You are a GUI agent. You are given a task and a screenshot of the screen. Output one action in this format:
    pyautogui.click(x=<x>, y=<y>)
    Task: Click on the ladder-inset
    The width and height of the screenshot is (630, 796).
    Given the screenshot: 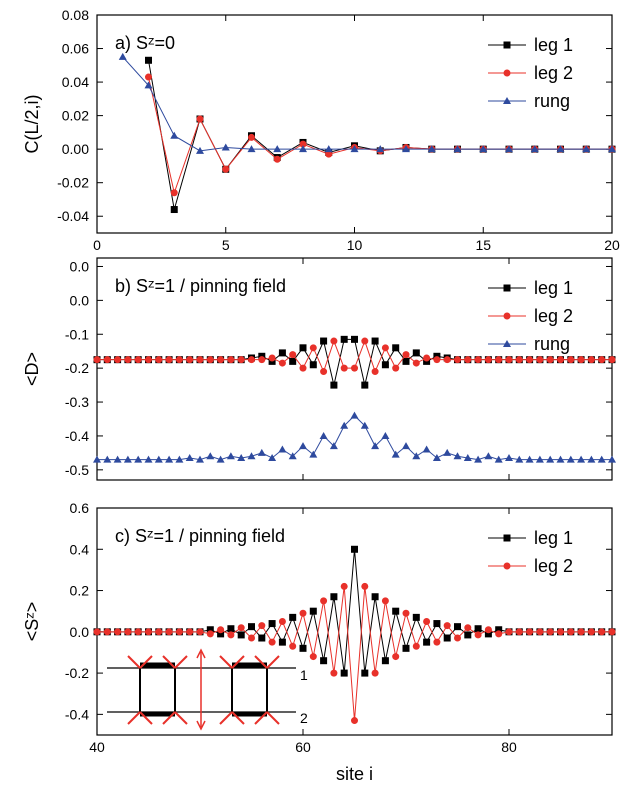 What is the action you would take?
    pyautogui.click(x=201, y=689)
    